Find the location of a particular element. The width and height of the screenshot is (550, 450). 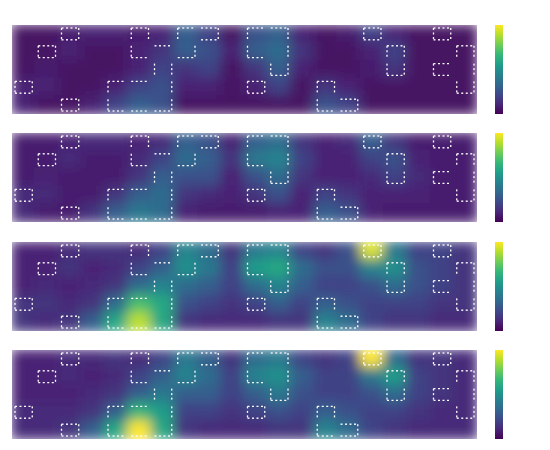

colorbar is located at coordinates (499, 394).